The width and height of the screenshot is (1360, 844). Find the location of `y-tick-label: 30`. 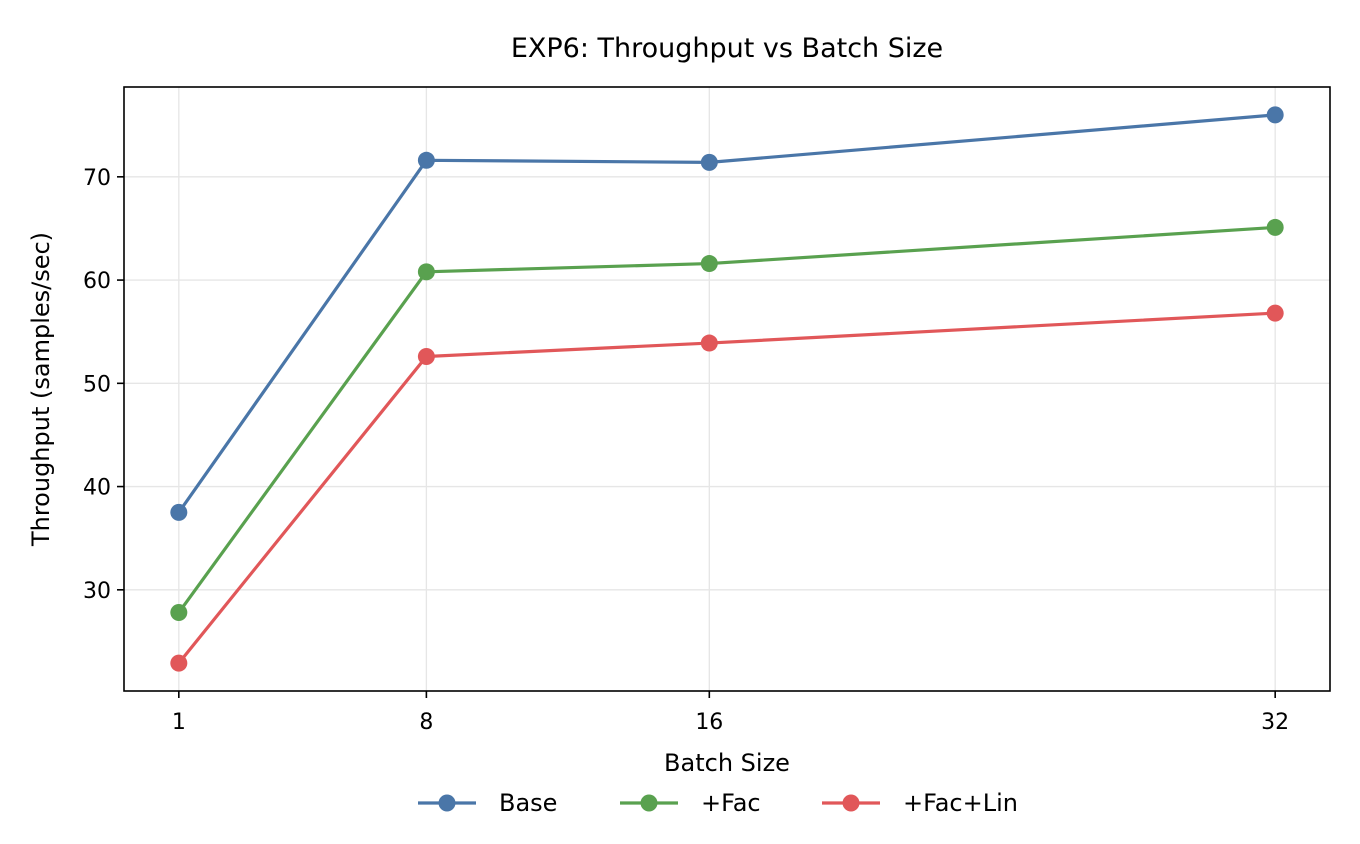

y-tick-label: 30 is located at coordinates (97, 591).